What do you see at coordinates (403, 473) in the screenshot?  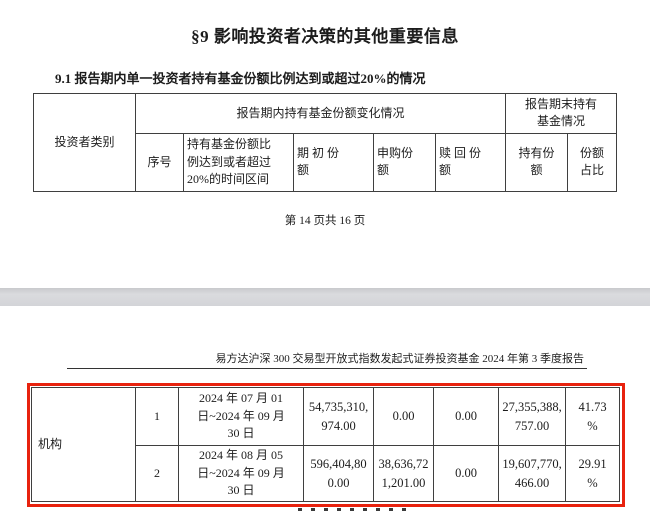 I see `cell-purchase-shares: 38,636,721,201.00` at bounding box center [403, 473].